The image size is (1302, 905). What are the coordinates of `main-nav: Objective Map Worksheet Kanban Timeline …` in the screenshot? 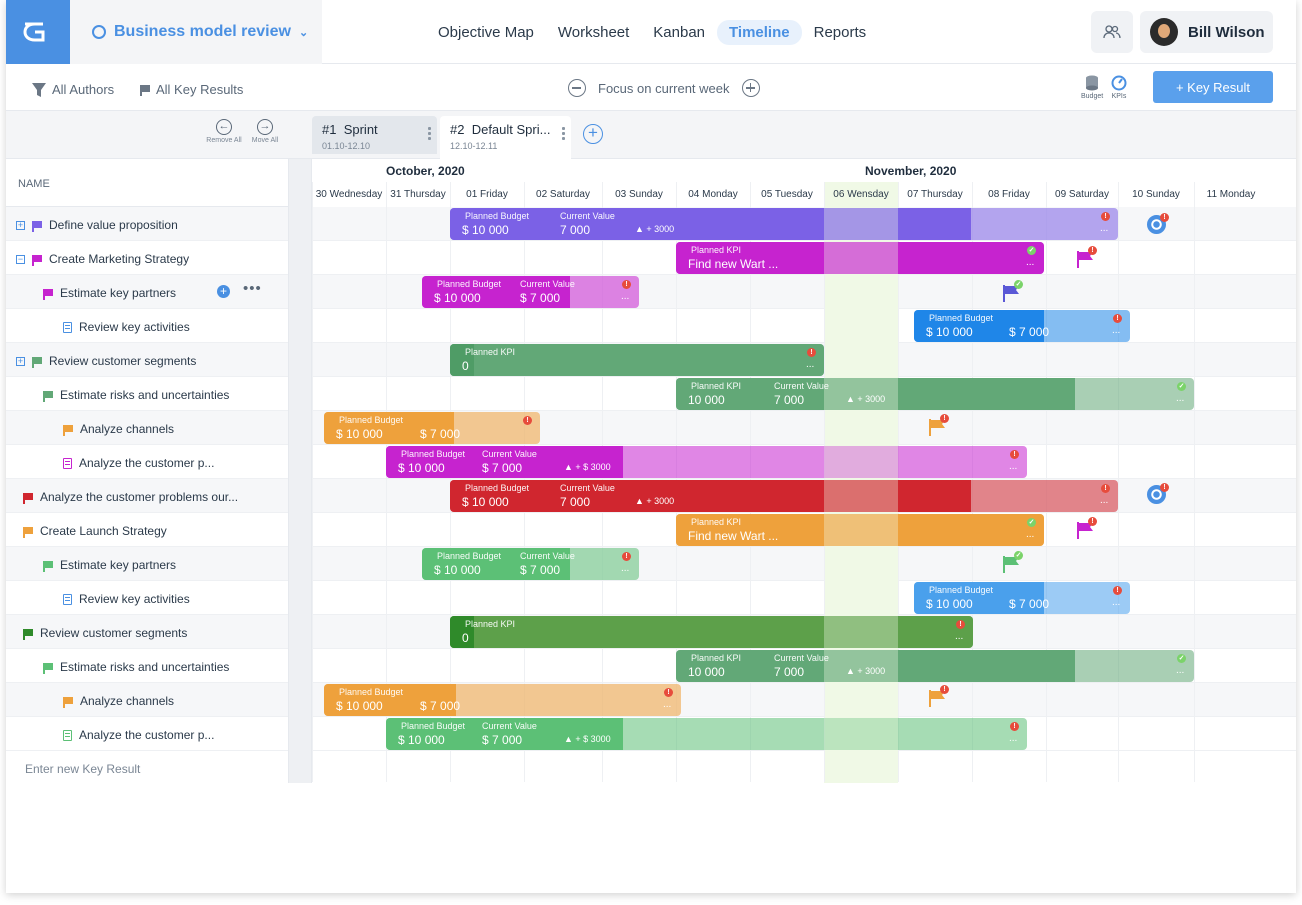 It's located at (652, 32).